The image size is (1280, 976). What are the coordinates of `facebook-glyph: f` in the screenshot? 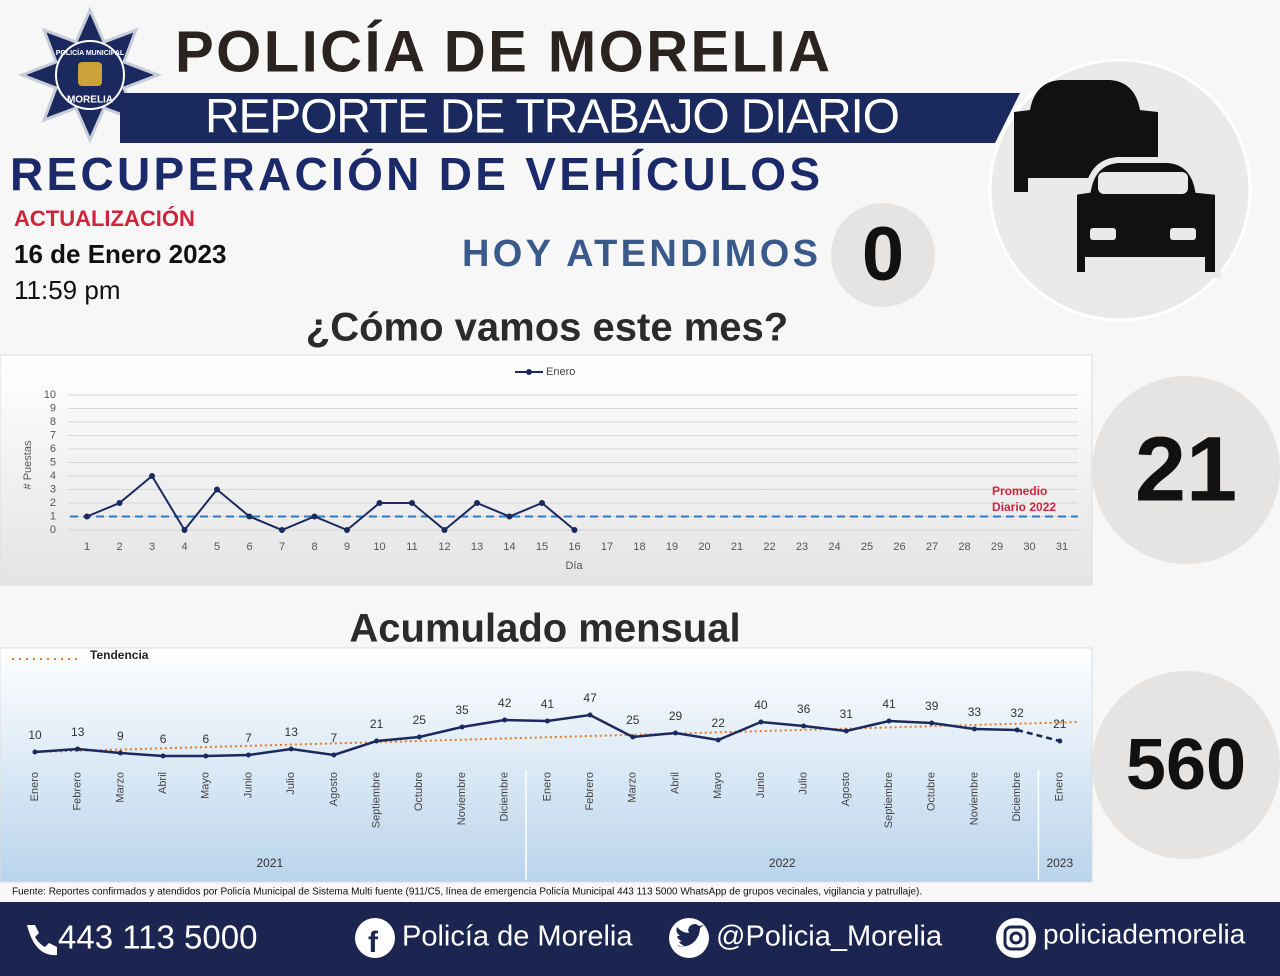 It's located at (373, 942).